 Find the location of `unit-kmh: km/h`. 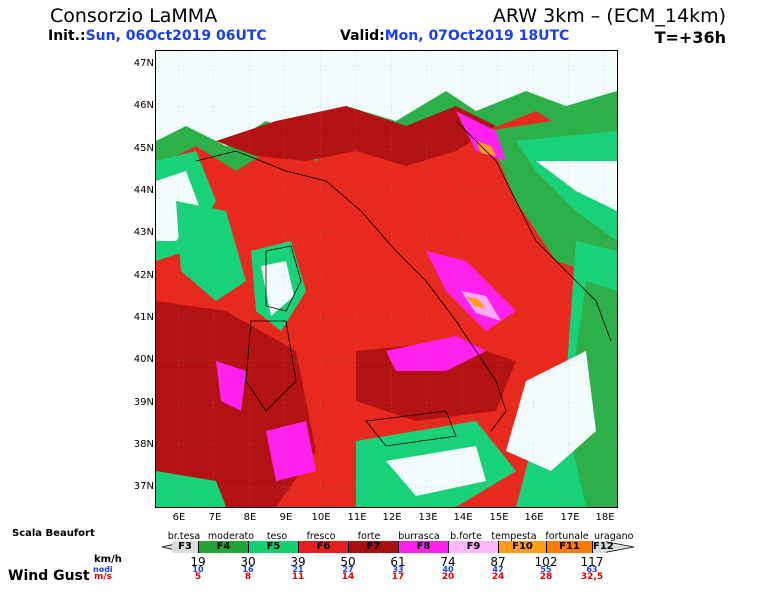

unit-kmh: km/h is located at coordinates (108, 559).